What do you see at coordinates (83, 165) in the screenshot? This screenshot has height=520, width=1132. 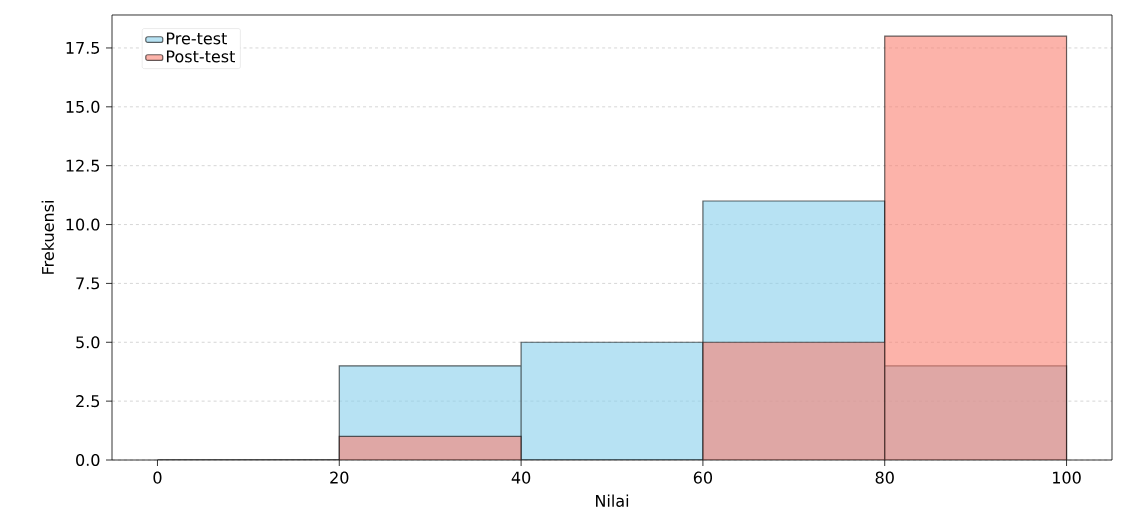 I see `y-tick-label: 12.5` at bounding box center [83, 165].